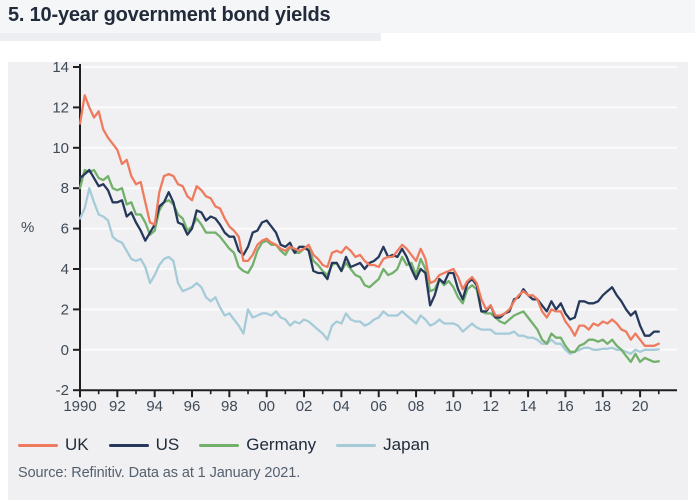 Image resolution: width=695 pixels, height=500 pixels. Describe the element at coordinates (266, 406) in the screenshot. I see `svg-text: 00` at that location.